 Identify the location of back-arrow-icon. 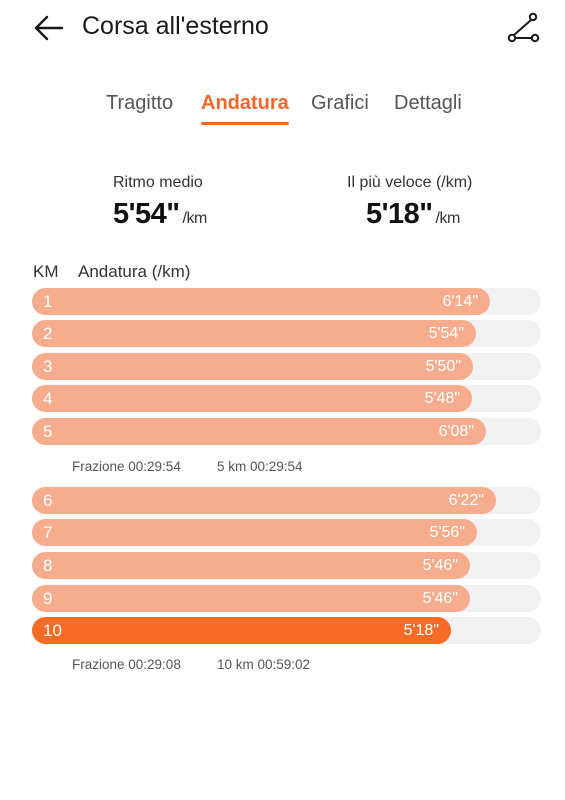
(49, 28).